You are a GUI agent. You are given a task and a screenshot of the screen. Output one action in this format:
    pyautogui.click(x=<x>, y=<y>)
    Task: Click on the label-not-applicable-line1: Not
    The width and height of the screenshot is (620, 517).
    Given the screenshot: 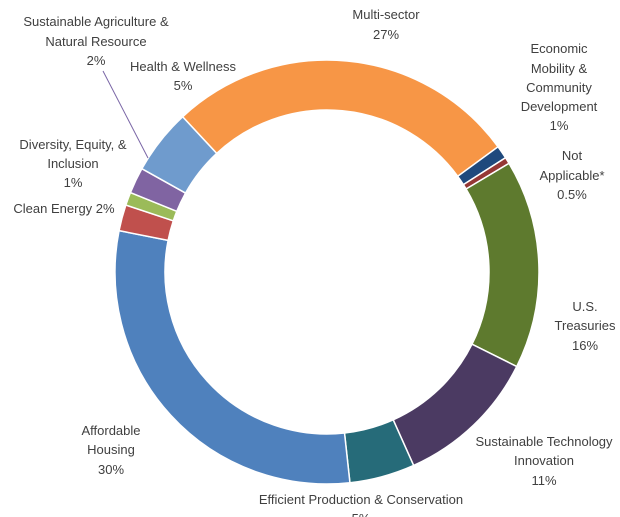 What is the action you would take?
    pyautogui.click(x=572, y=155)
    